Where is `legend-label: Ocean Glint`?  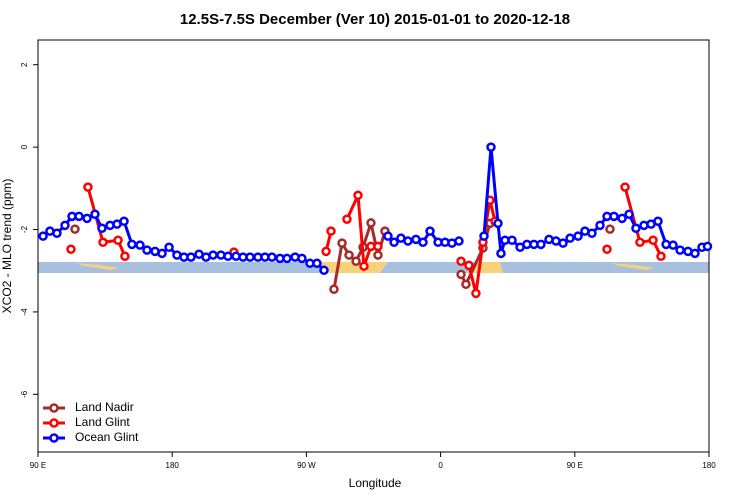 legend-label: Ocean Glint is located at coordinates (107, 437).